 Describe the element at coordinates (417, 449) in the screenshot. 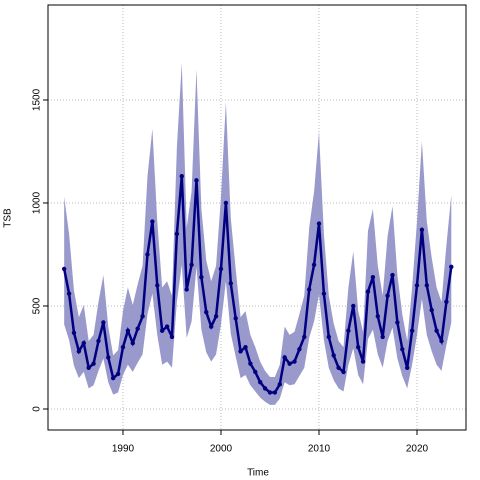

I see `x-tick-label: 2020` at that location.